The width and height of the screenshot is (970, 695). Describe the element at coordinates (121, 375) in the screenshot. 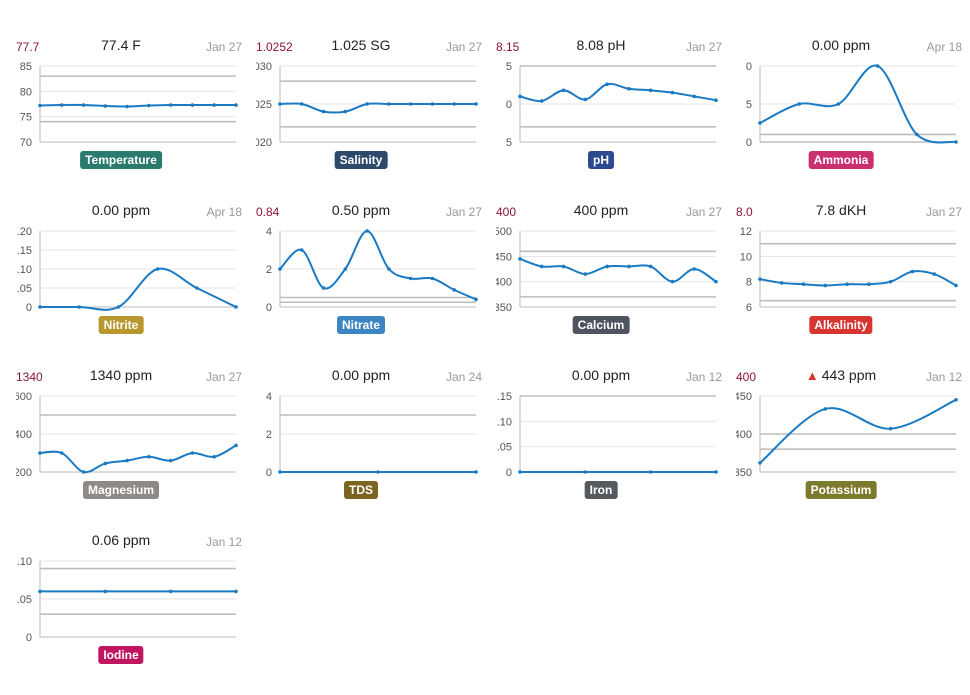

I see `current-value: 1340 ppm` at that location.